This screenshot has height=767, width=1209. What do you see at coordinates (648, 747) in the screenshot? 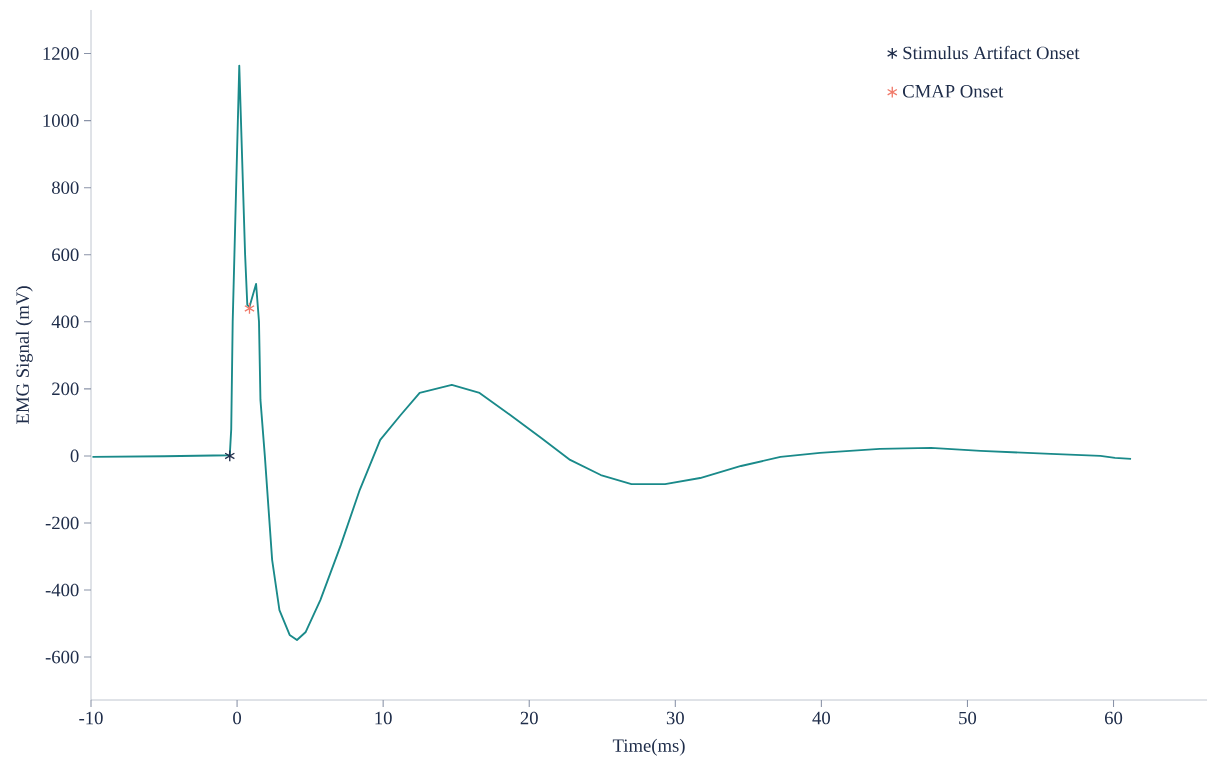
I see `x-axis-title: Time(ms)` at bounding box center [648, 747].